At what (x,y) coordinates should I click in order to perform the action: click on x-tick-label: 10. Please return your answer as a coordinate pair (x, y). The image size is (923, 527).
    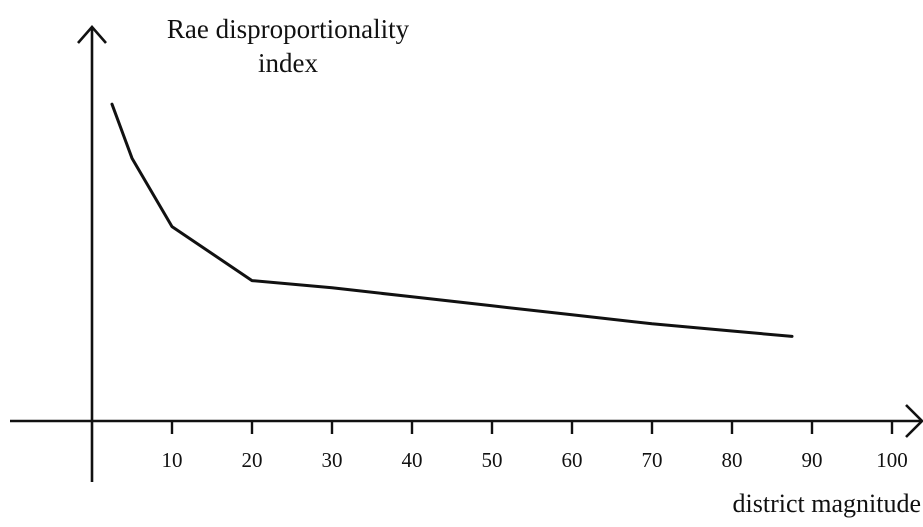
    Looking at the image, I should click on (172, 460).